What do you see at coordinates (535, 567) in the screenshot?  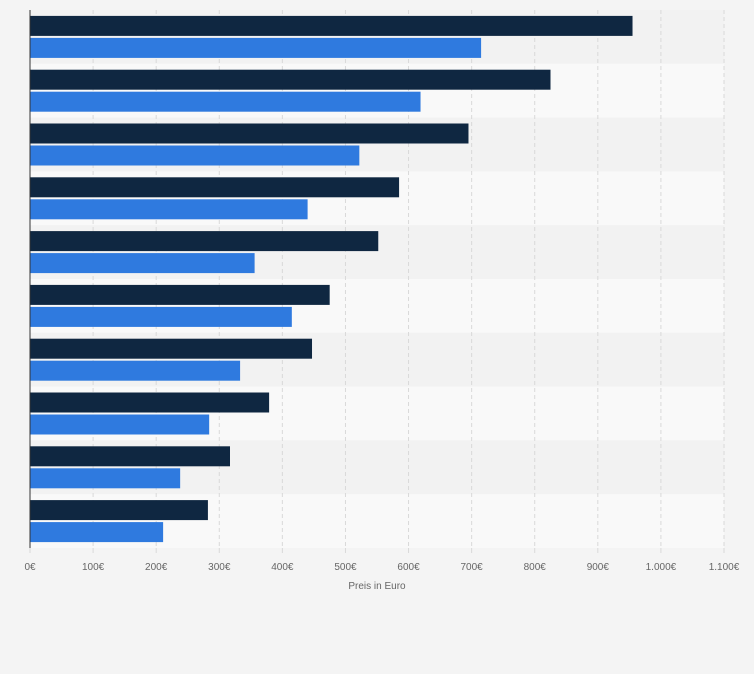 I see `x-tick-label: 800€` at bounding box center [535, 567].